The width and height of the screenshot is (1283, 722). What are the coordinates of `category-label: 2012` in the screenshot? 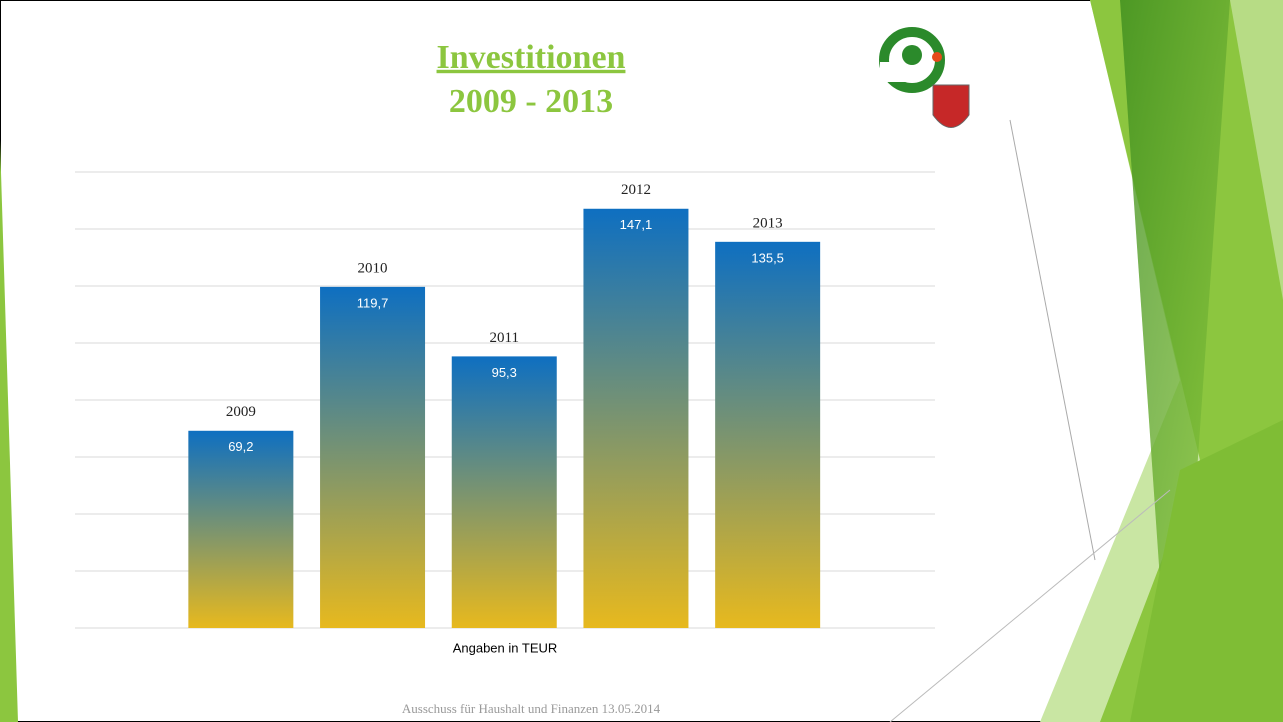 It's located at (636, 190).